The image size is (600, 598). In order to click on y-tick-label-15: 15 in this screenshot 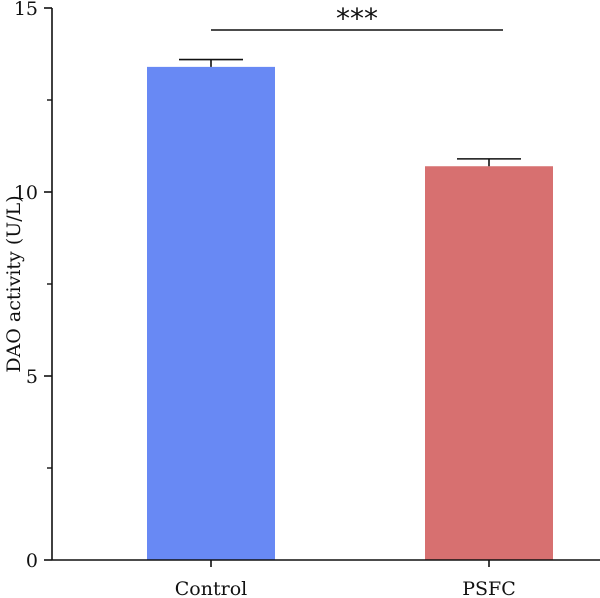, I will do `click(26, 10)`.